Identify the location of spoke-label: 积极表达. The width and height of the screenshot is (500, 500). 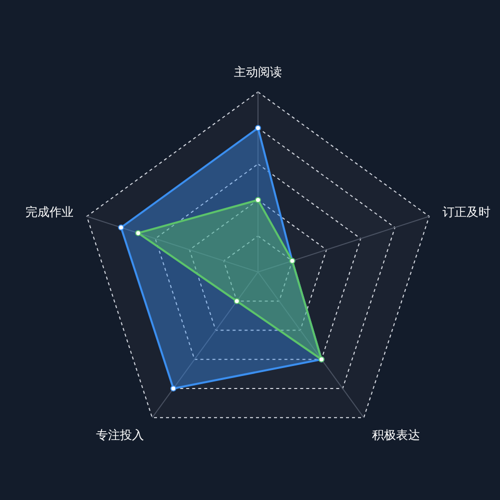
(396, 435).